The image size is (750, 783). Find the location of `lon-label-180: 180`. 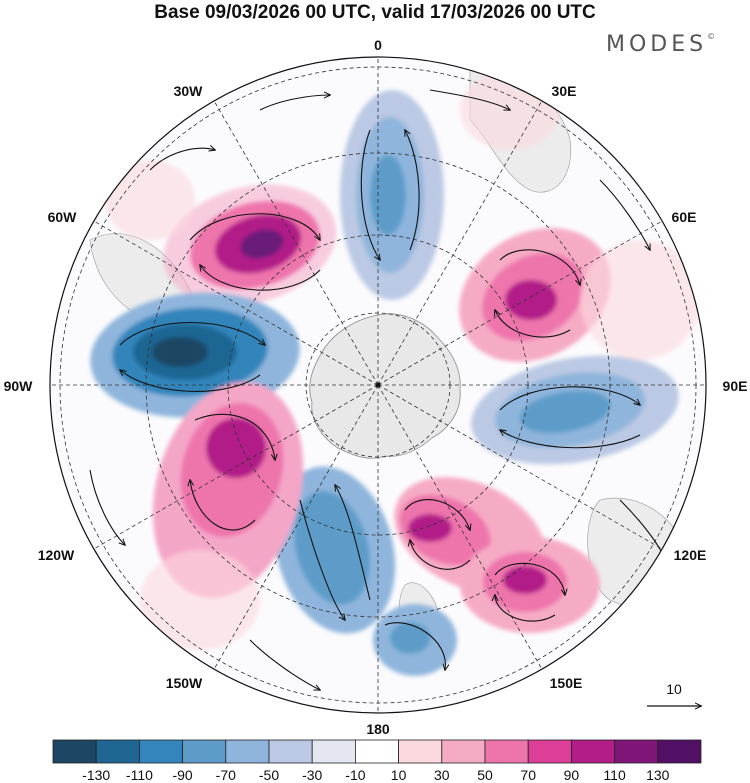

lon-label-180: 180 is located at coordinates (378, 729).